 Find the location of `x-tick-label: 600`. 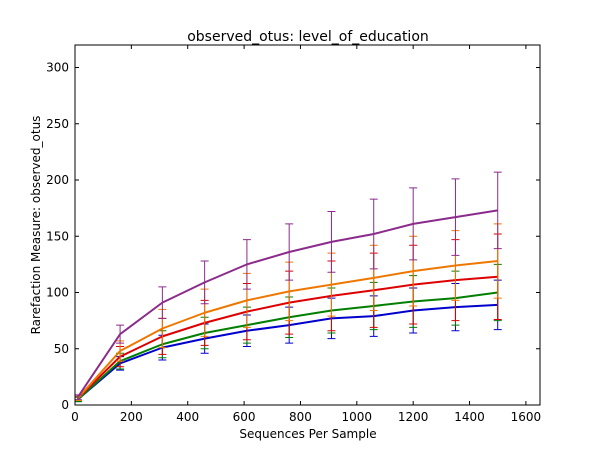

x-tick-label: 600 is located at coordinates (244, 417).